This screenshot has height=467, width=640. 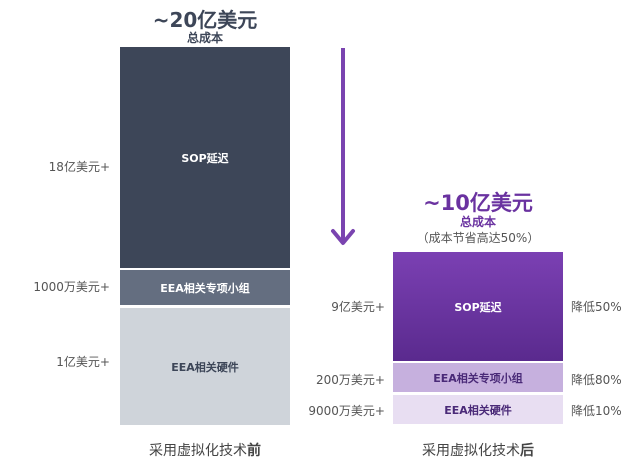 What do you see at coordinates (596, 411) in the screenshot?
I see `after-reduction-hardware: 降低10%` at bounding box center [596, 411].